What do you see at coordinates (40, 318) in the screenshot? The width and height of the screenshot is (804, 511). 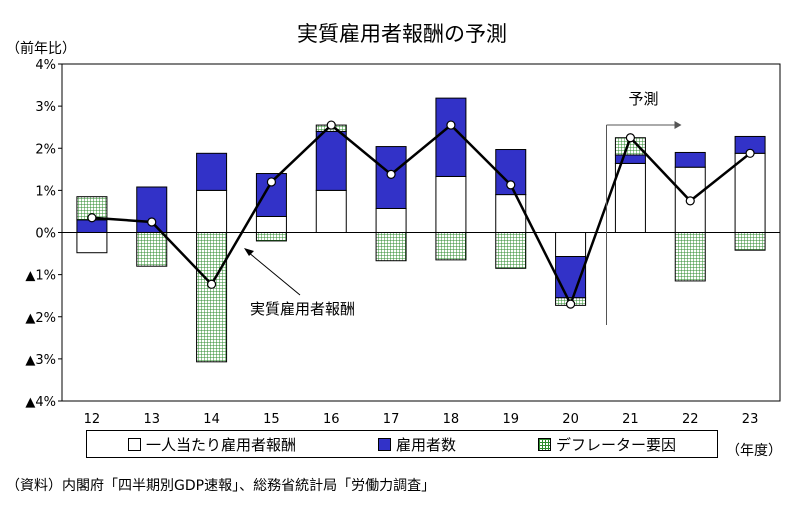 I see `y-tick-label: ▲2%` at bounding box center [40, 318].